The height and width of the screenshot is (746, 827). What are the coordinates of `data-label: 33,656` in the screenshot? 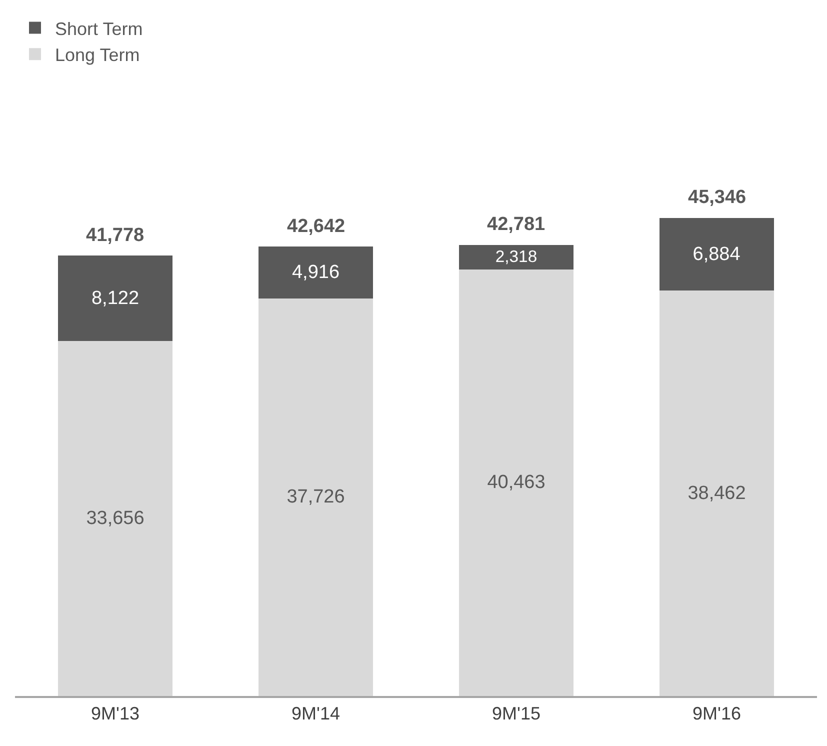 It's located at (115, 519).